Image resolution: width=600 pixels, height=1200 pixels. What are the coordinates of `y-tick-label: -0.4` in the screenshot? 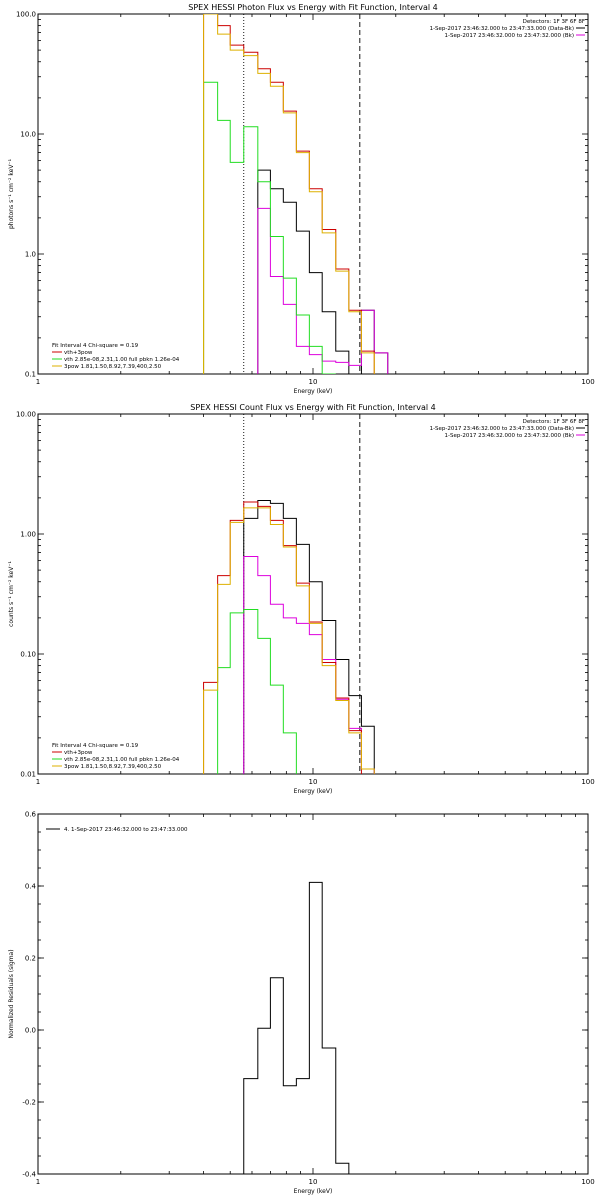 It's located at (29, 1175).